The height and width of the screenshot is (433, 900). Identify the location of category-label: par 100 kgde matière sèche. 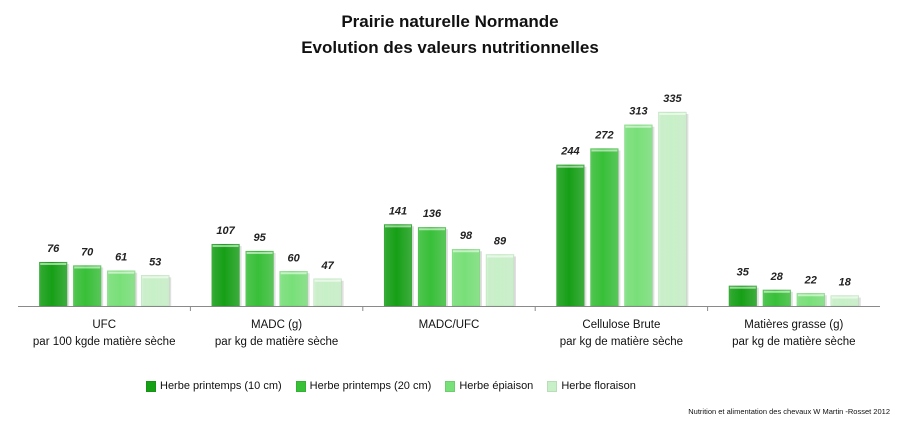
(104, 342).